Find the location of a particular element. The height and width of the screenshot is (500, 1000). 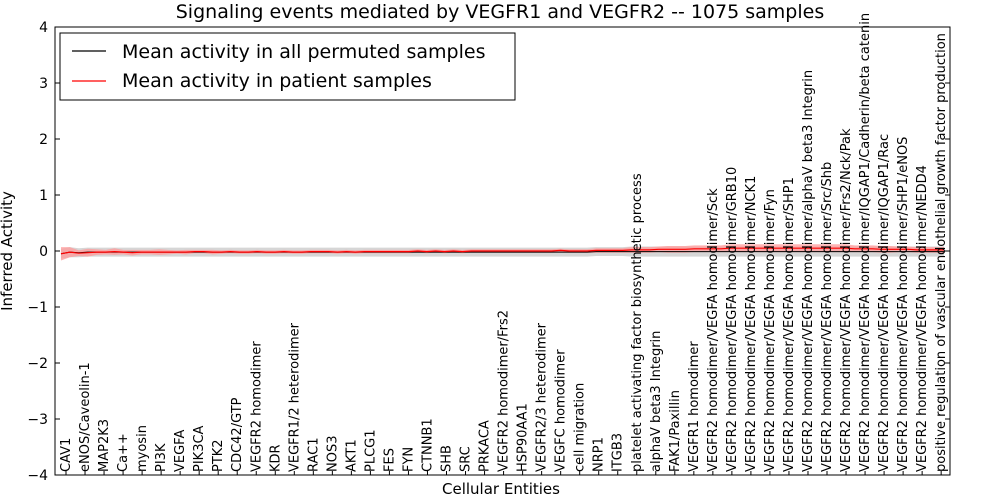

y-tick-label: 2 is located at coordinates (43, 140).